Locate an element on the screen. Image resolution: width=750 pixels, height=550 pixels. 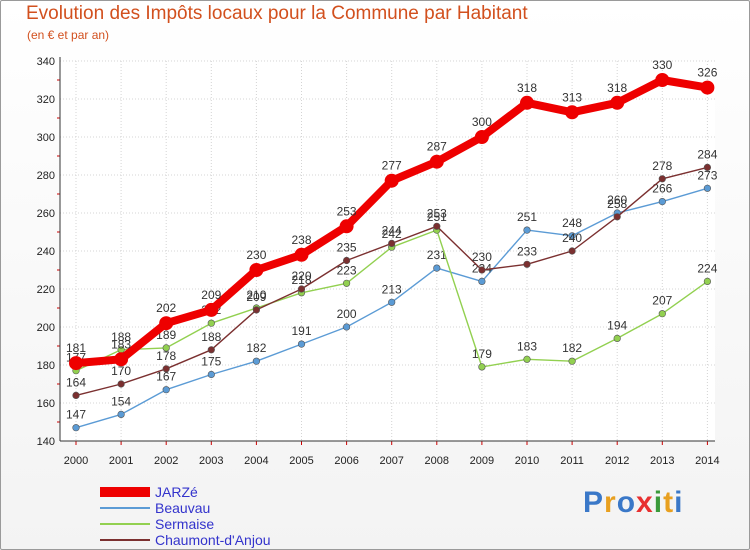
x-tick-label: 2001 is located at coordinates (121, 461).